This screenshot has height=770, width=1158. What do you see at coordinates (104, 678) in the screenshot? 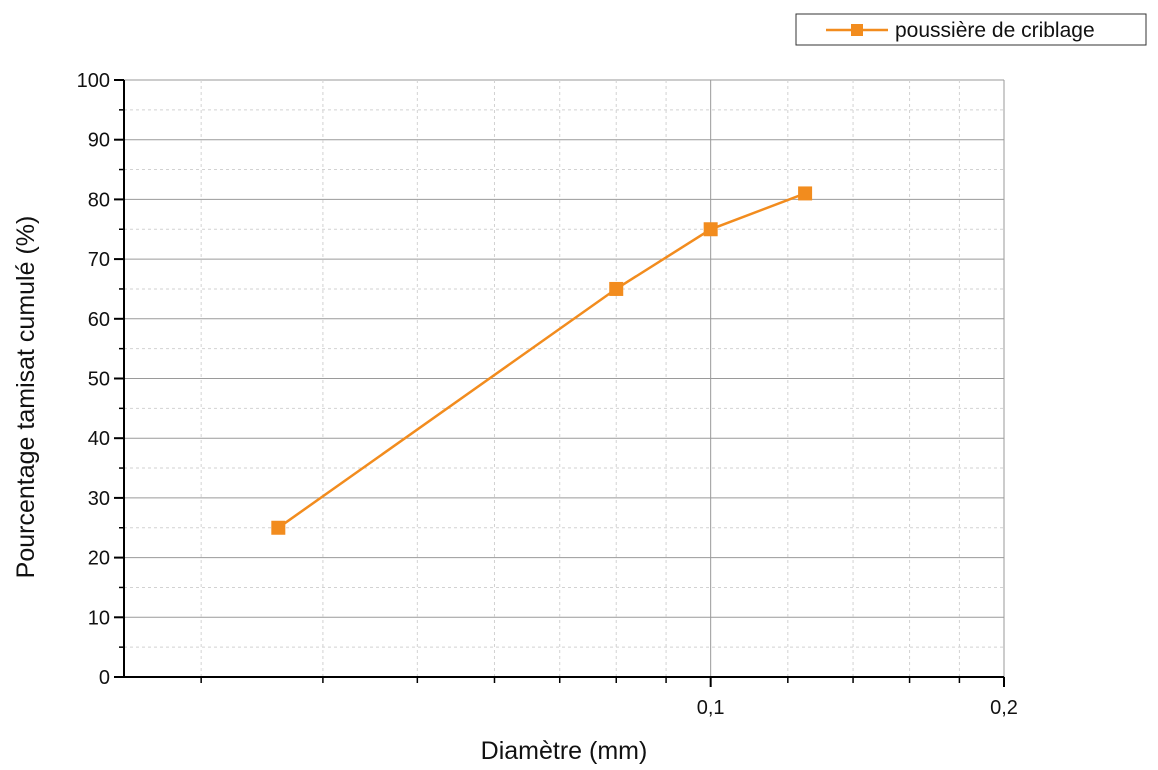
I see `y-tick-label: 0` at bounding box center [104, 678].